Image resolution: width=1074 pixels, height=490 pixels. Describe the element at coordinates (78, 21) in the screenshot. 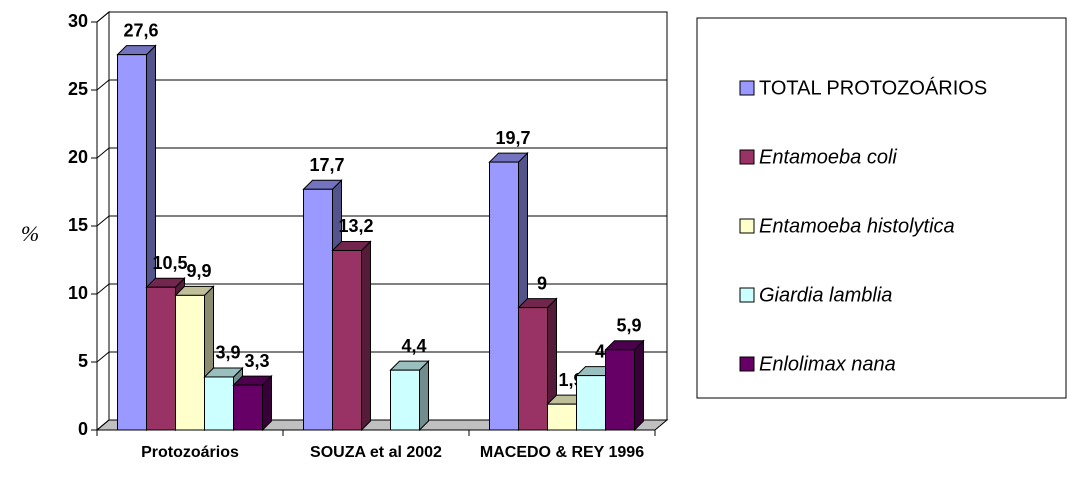

I see `y-tick-label: 30` at that location.